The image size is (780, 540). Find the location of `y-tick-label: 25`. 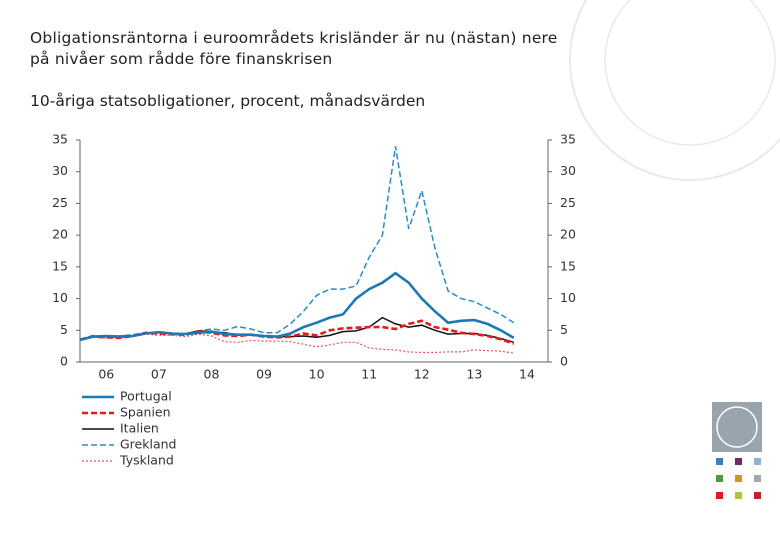

y-tick-label: 25 is located at coordinates (60, 202).